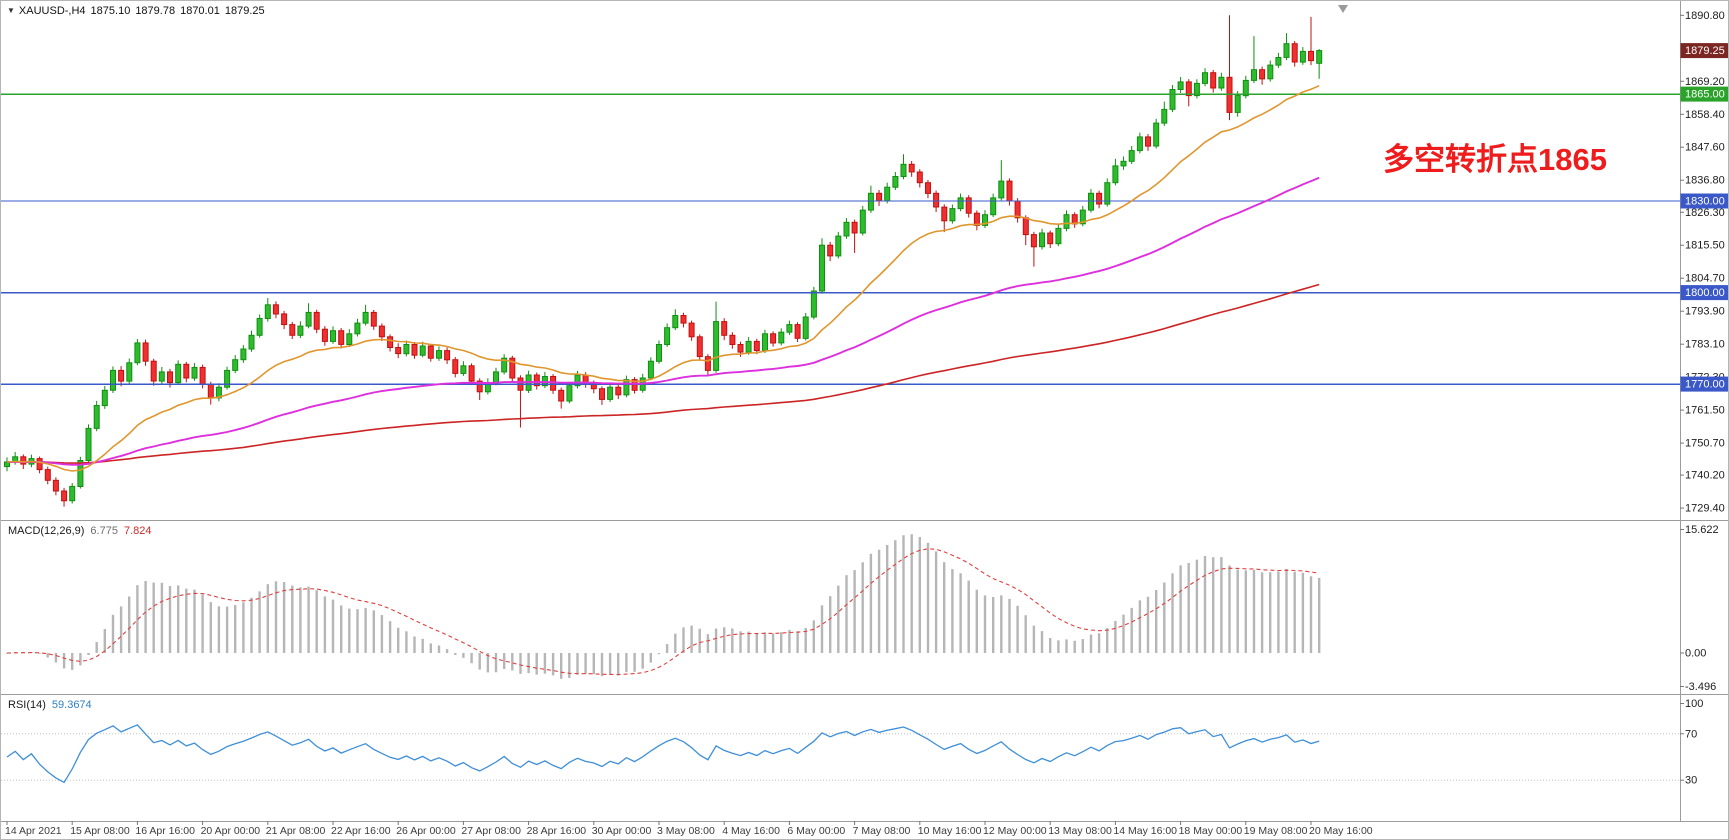 The height and width of the screenshot is (840, 1729). I want to click on price-axis-label: 1804.70, so click(1705, 279).